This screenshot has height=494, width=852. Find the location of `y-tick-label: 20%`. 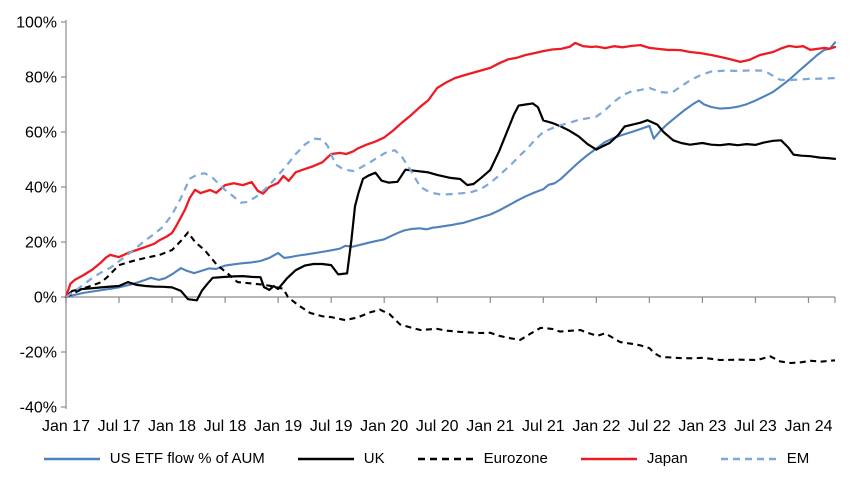

y-tick-label: 20% is located at coordinates (41, 243).